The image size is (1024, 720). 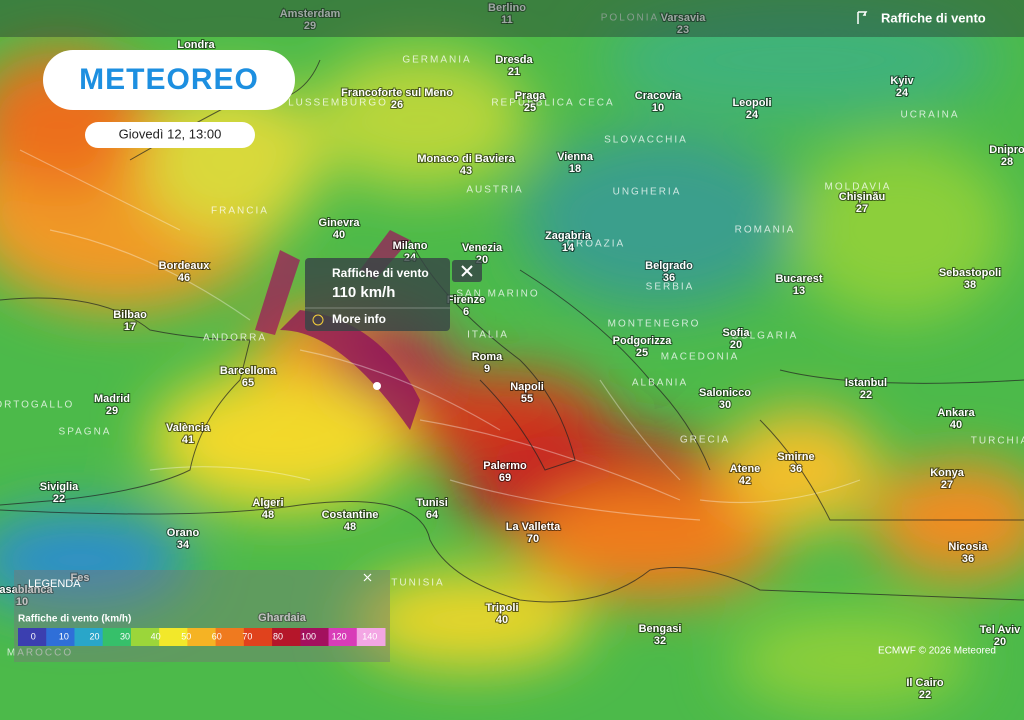 I want to click on city-name: Sebastopoli, so click(x=970, y=273).